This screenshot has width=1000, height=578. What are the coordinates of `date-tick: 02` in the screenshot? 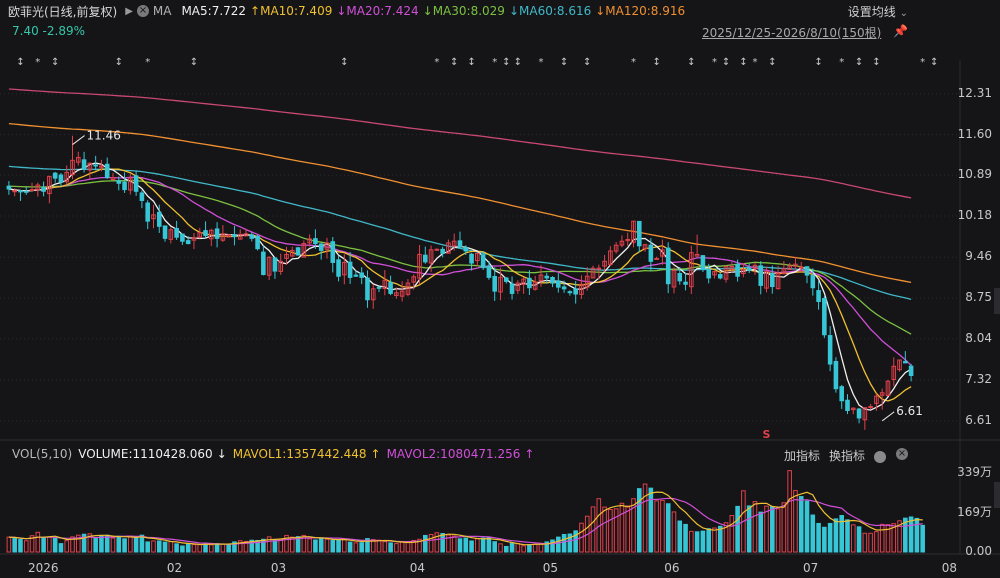 It's located at (174, 568).